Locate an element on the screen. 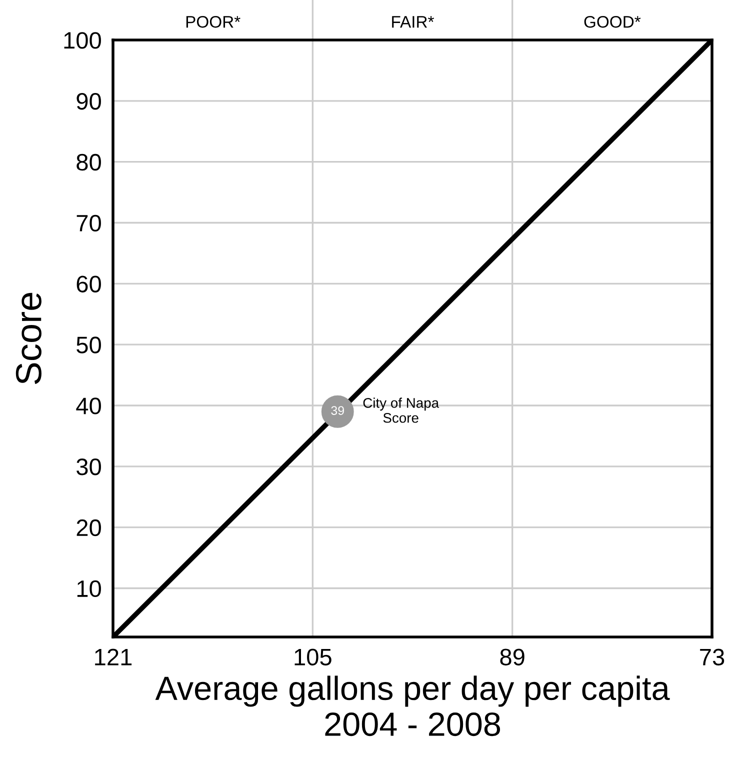 This screenshot has height=761, width=734. y-tick-label: 60 is located at coordinates (88, 284).